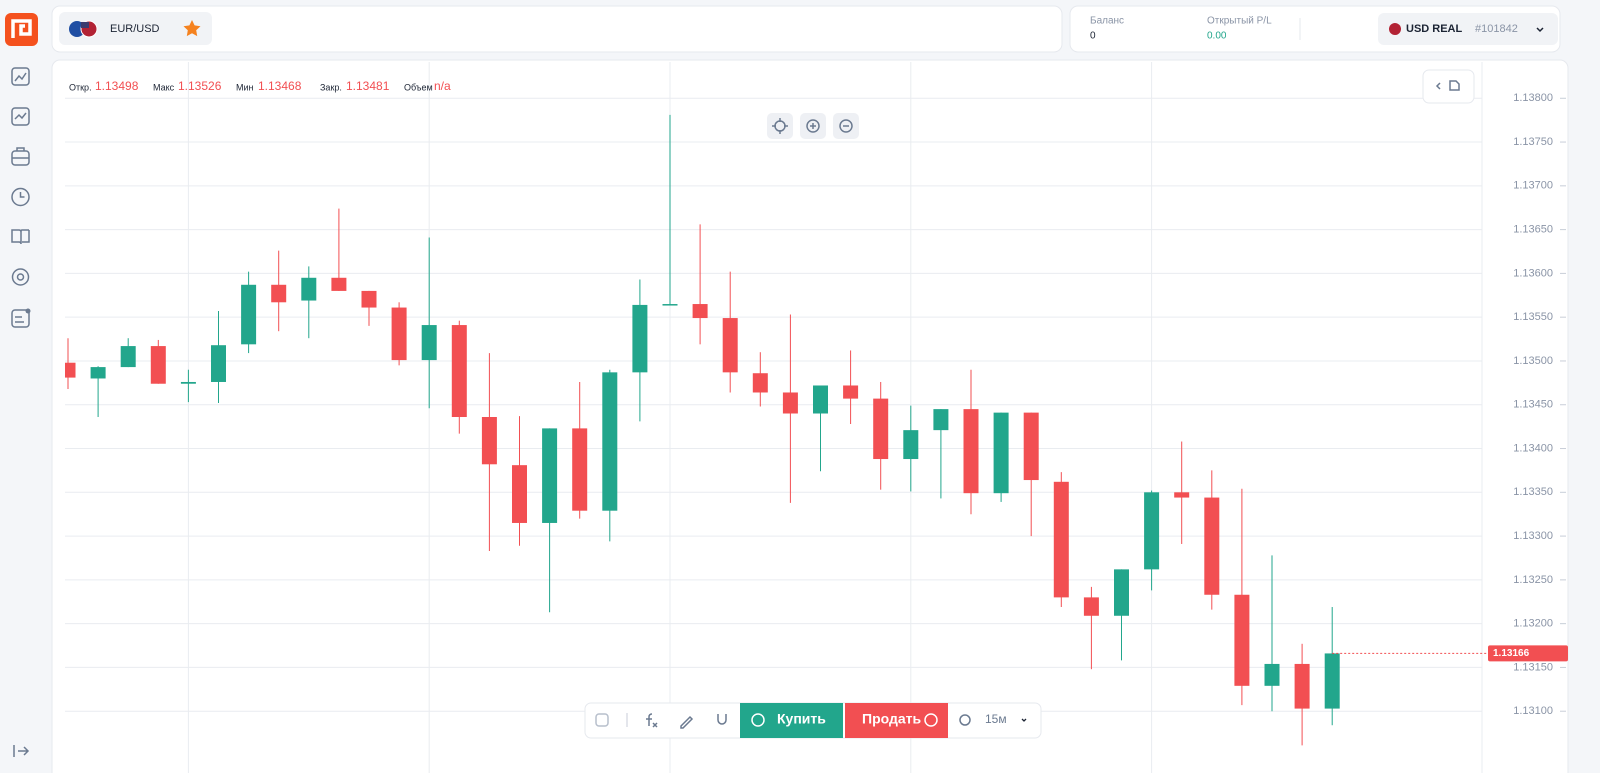 Image resolution: width=1600 pixels, height=773 pixels. I want to click on account-selector, so click(1468, 29).